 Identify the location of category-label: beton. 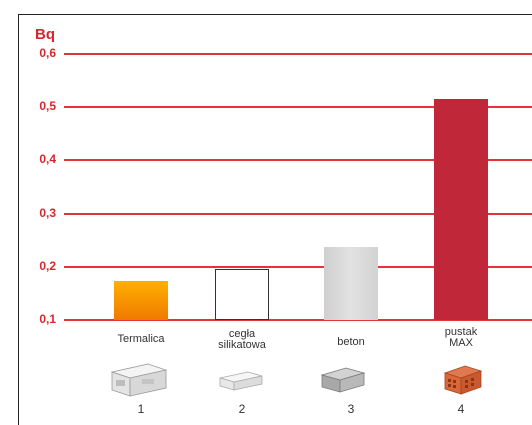
(351, 342).